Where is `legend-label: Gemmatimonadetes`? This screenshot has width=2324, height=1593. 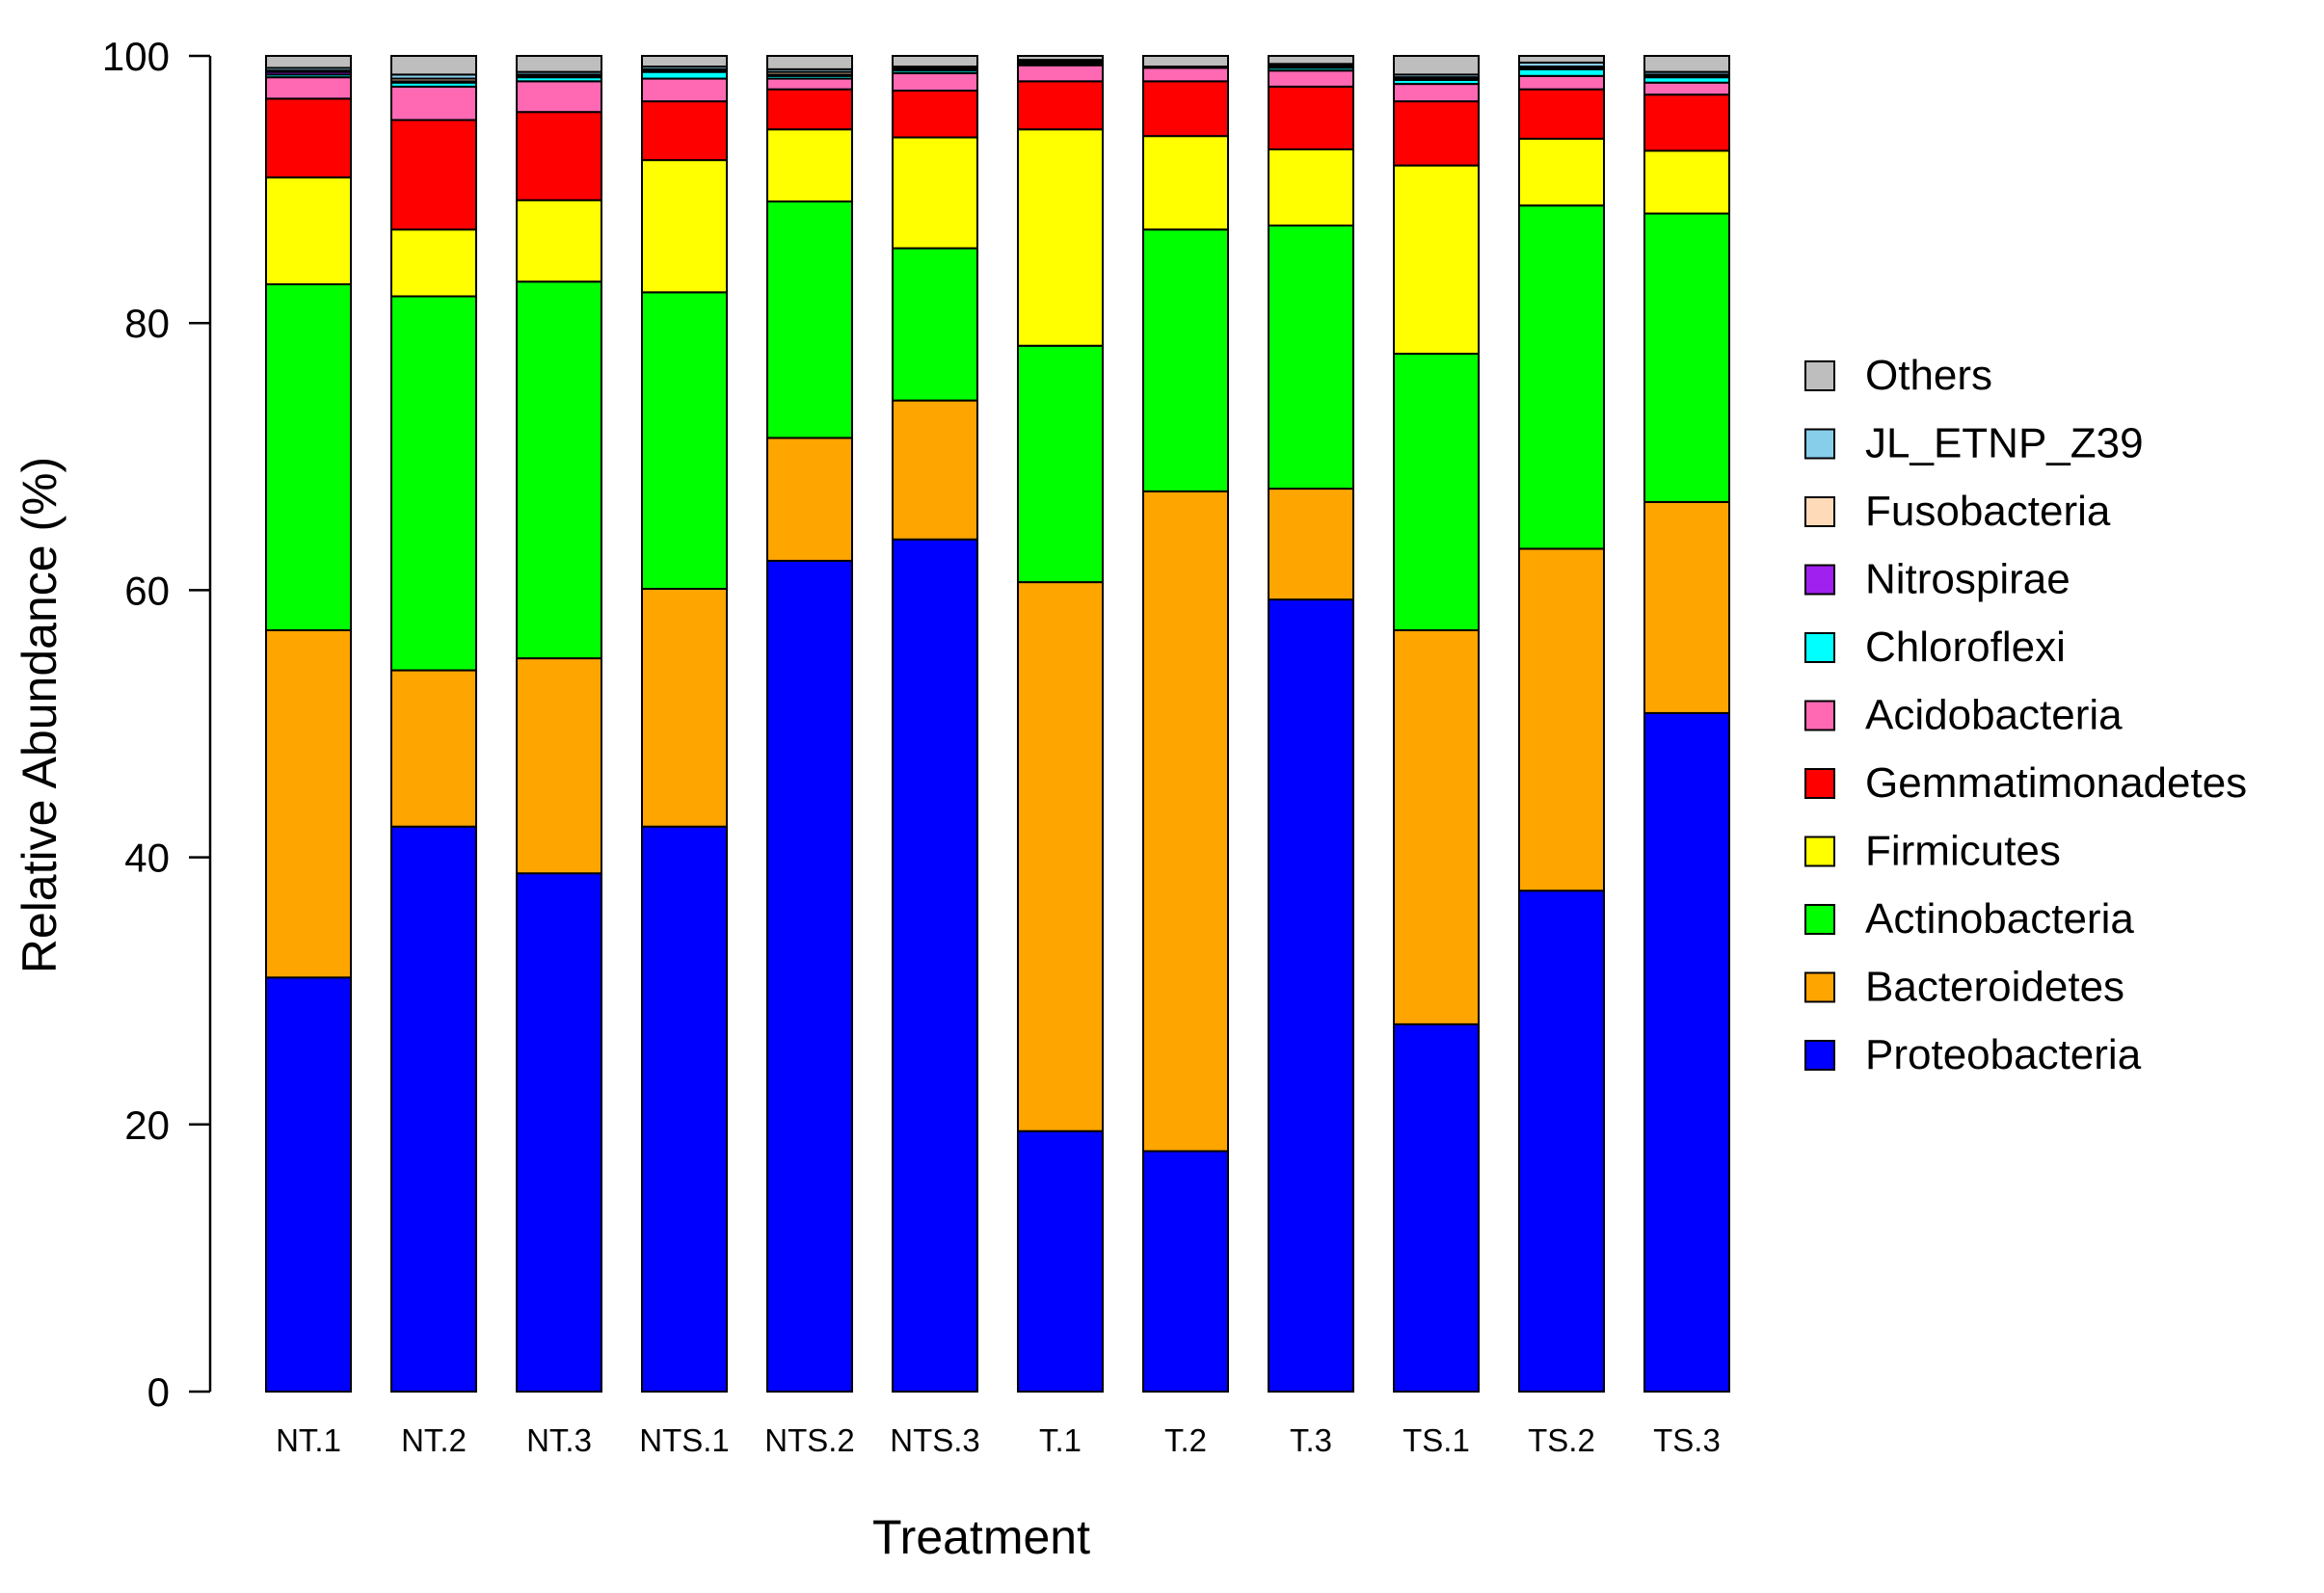 legend-label: Gemmatimonadetes is located at coordinates (2056, 783).